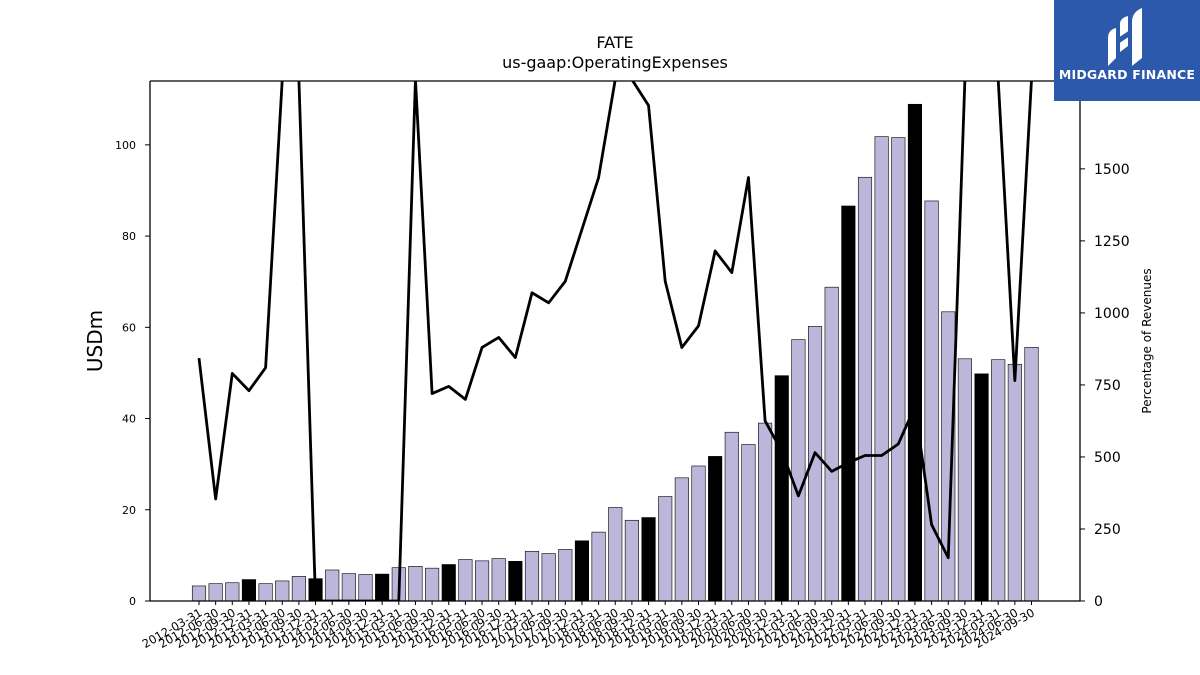  What do you see at coordinates (95, 341) in the screenshot?
I see `y-axis-label: USDm` at bounding box center [95, 341].